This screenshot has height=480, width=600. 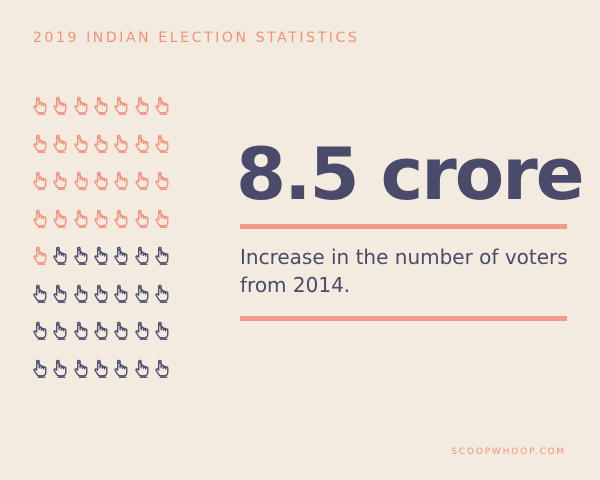 I want to click on bottom-divider, so click(x=403, y=318).